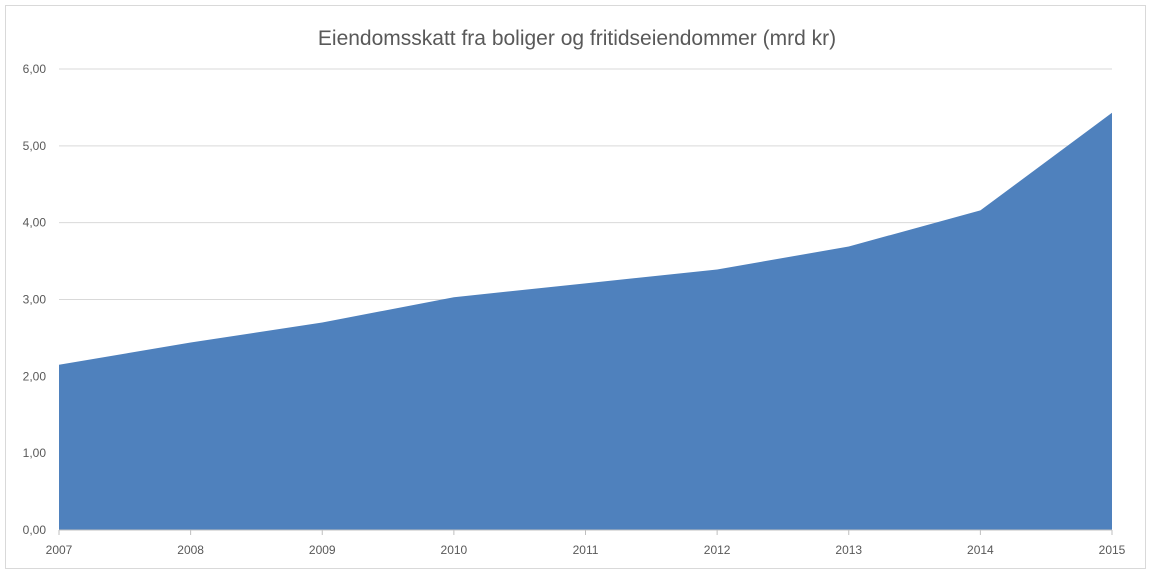  What do you see at coordinates (59, 550) in the screenshot?
I see `x-tick-label: 2007` at bounding box center [59, 550].